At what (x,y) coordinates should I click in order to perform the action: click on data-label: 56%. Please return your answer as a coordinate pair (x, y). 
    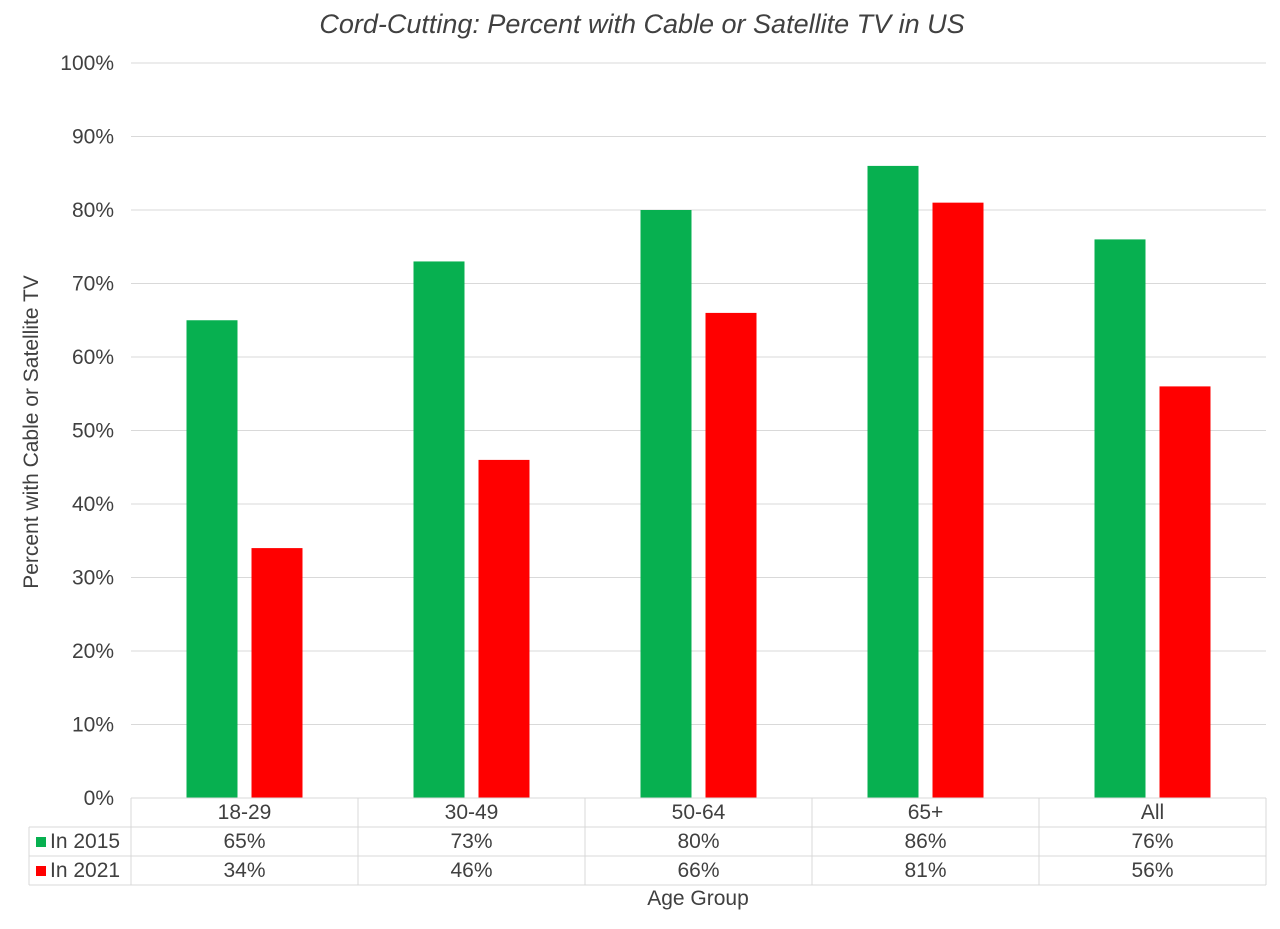
    Looking at the image, I should click on (1152, 870).